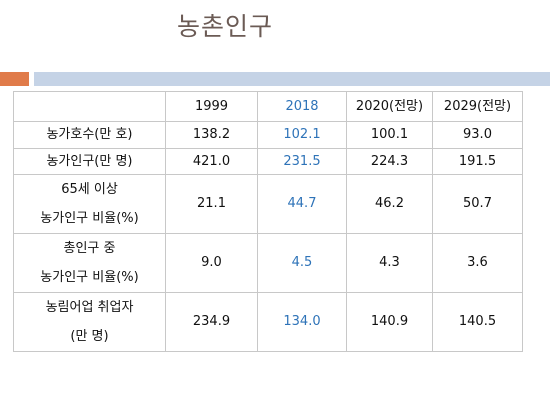 Image resolution: width=550 pixels, height=407 pixels. What do you see at coordinates (389, 263) in the screenshot?
I see `cell-2020: 4.3` at bounding box center [389, 263].